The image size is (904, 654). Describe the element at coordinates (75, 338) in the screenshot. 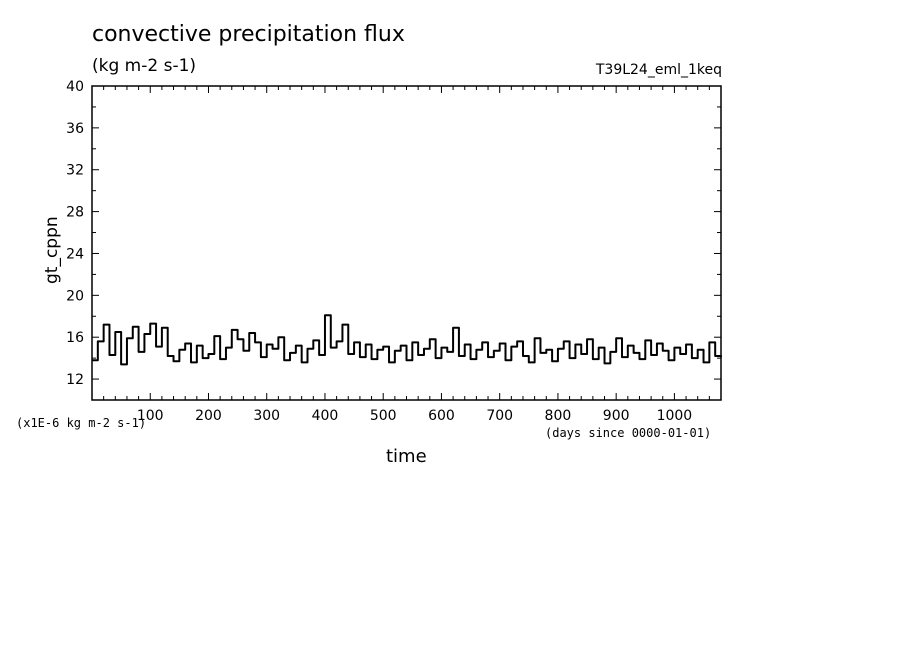

I see `y-tick-label: 16` at that location.